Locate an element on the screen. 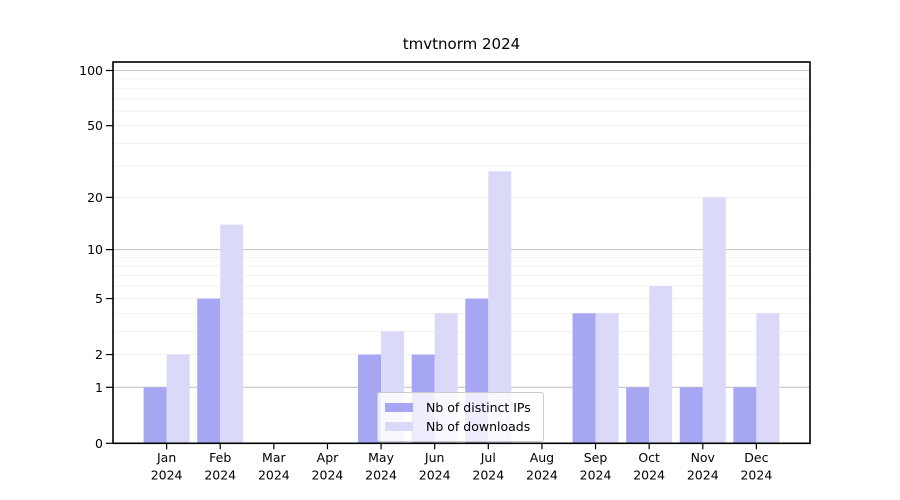 The width and height of the screenshot is (900, 500). bar-jan-distinct-ips is located at coordinates (155, 415).